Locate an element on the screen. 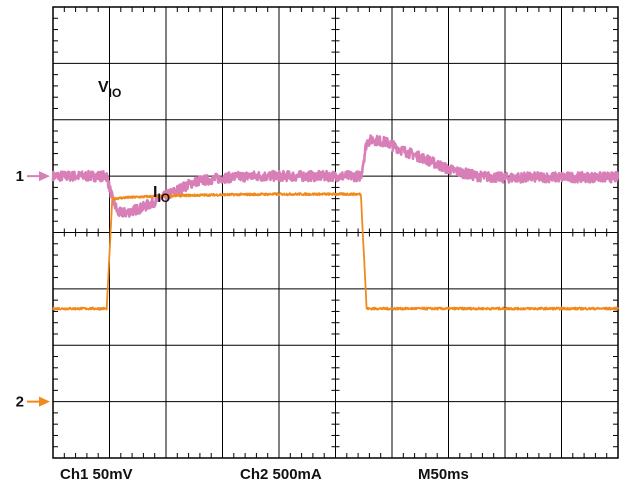 The width and height of the screenshot is (623, 489). channel-2-arrow is located at coordinates (44, 401).